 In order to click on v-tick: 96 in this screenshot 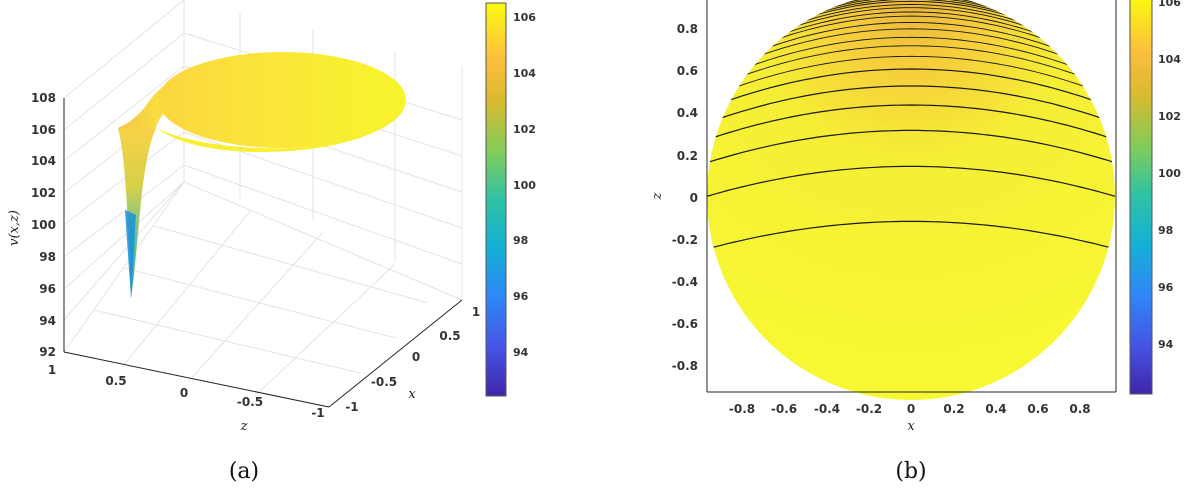, I will do `click(47, 289)`.